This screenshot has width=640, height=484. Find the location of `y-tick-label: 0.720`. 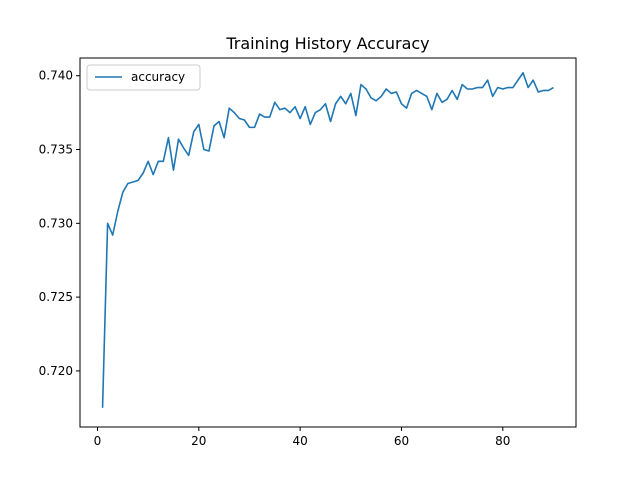

y-tick-label: 0.720 is located at coordinates (56, 371).